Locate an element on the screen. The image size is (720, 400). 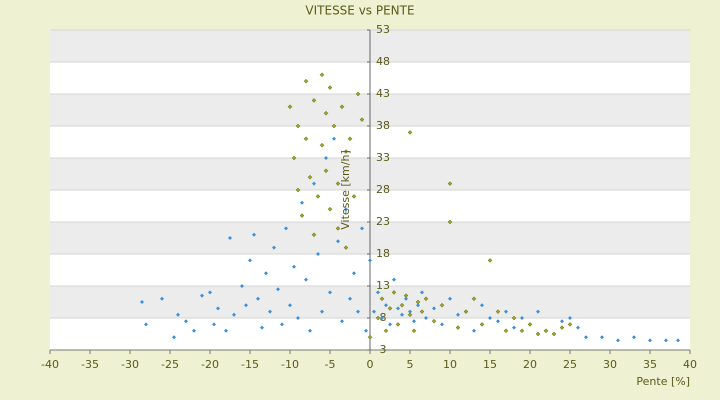
y-tick-label: 33 is located at coordinates (383, 157).